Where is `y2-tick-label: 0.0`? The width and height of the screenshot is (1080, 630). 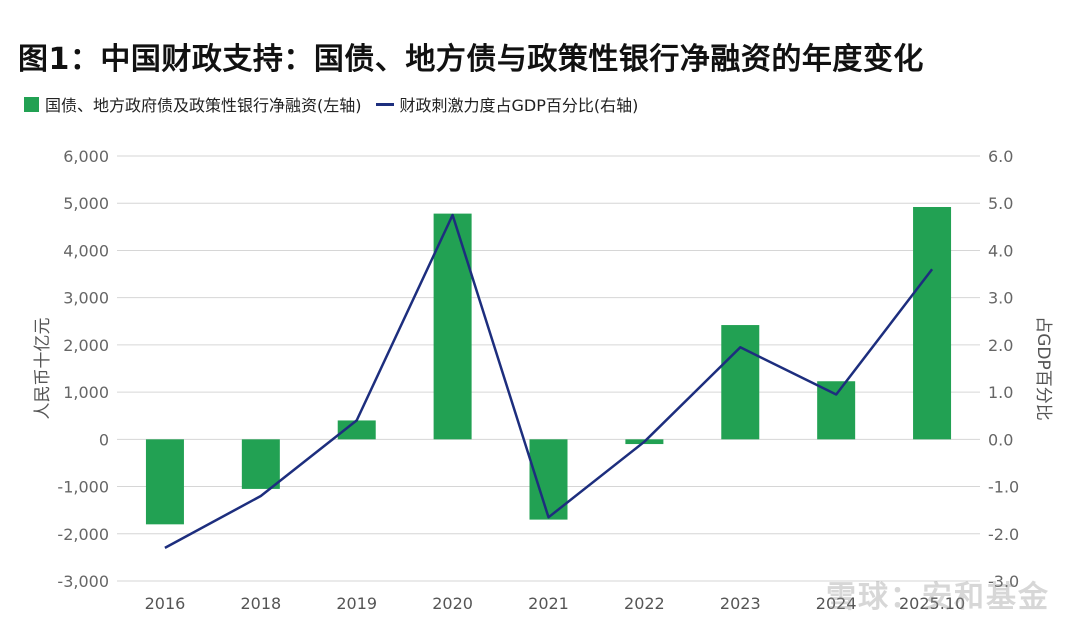 y2-tick-label: 0.0 is located at coordinates (1000, 439).